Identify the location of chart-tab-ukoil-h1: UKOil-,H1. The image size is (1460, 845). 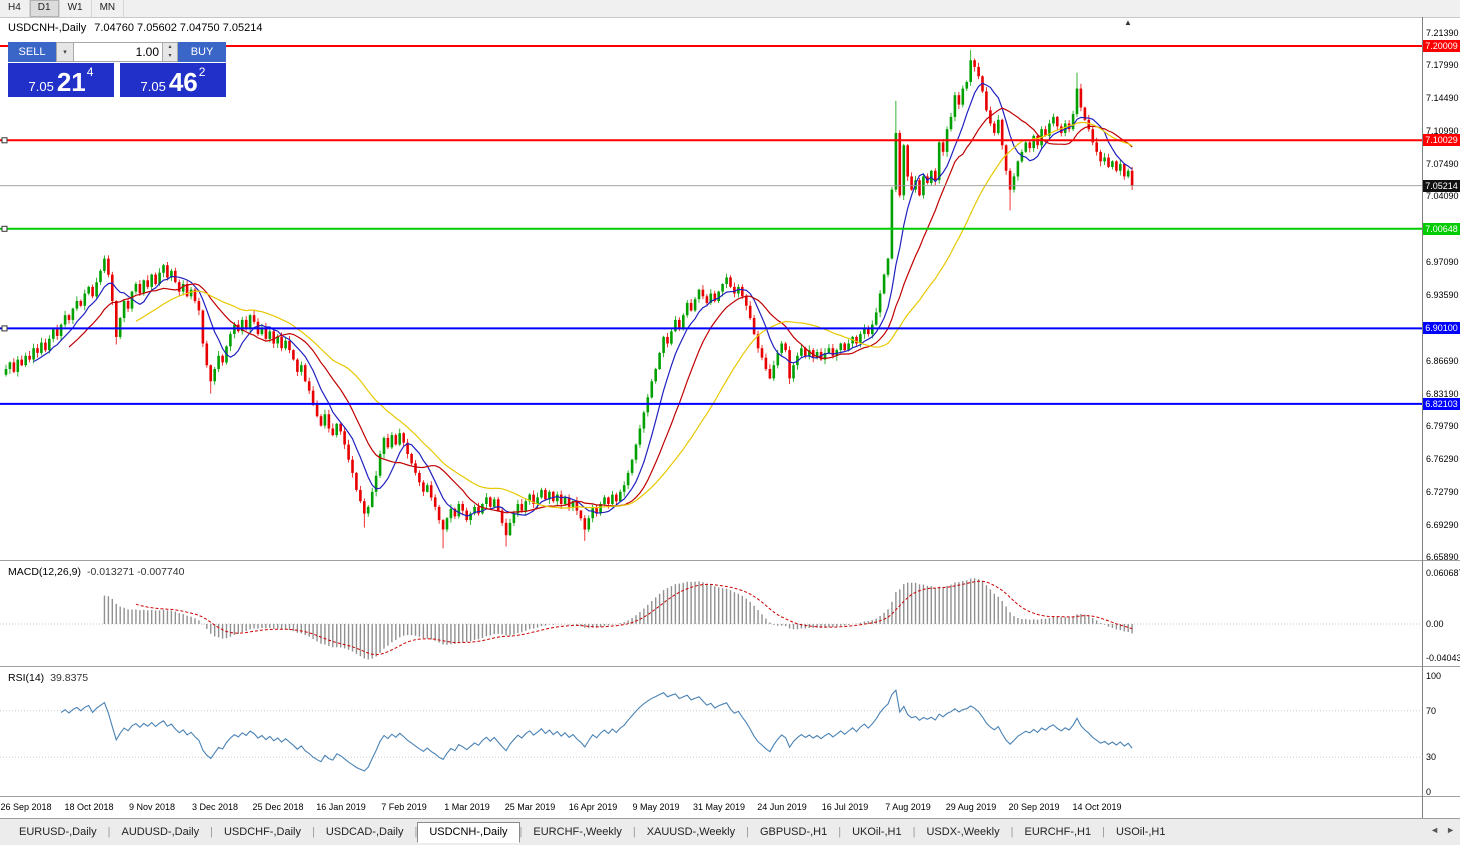
(877, 832).